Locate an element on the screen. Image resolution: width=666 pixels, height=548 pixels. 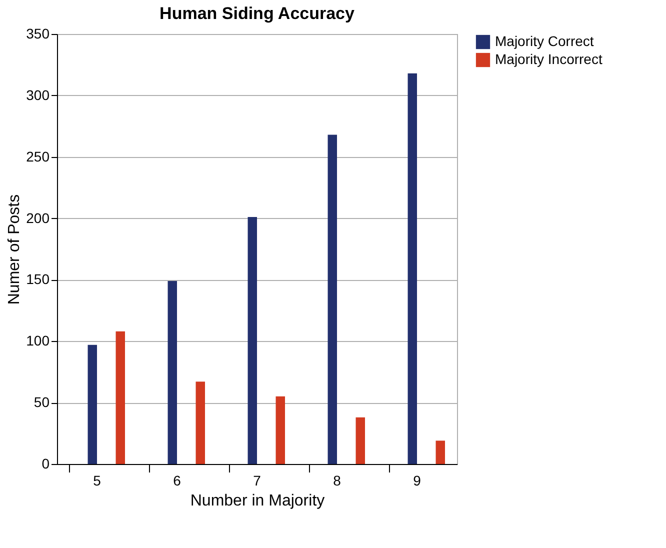
x-tick-label: 5 is located at coordinates (97, 480).